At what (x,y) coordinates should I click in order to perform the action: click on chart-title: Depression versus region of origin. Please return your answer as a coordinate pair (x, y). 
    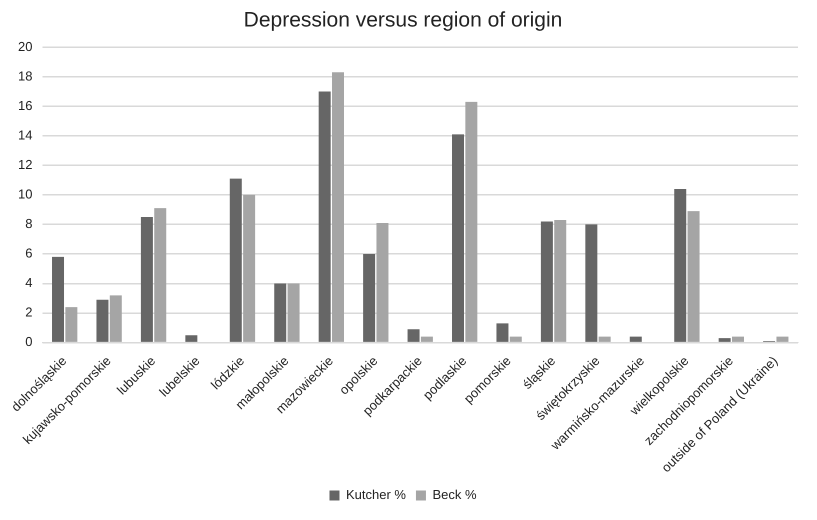
    Looking at the image, I should click on (403, 20).